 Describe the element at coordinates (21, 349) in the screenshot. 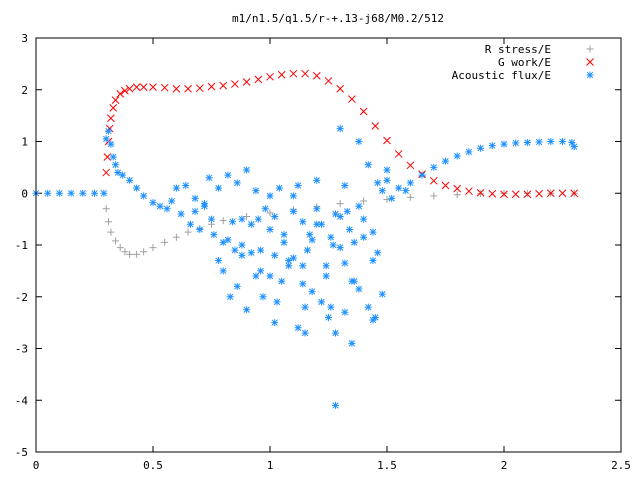

I see `y-tick-label: -3` at that location.